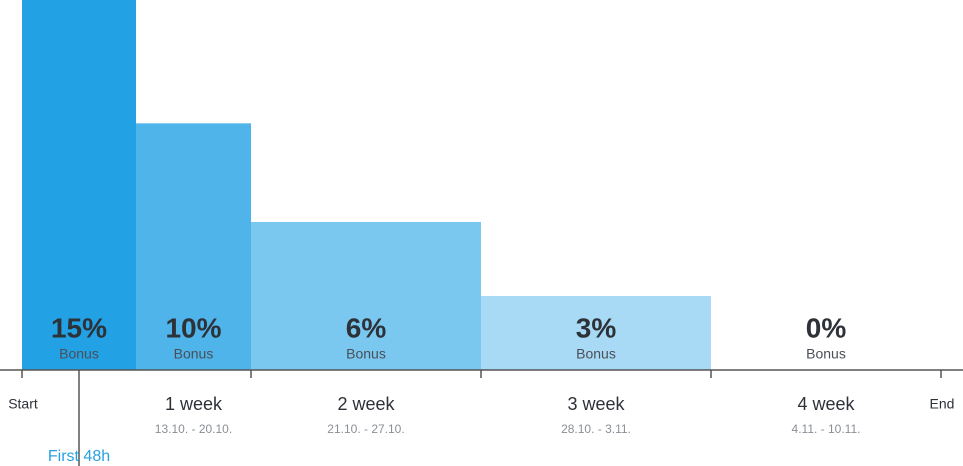  I want to click on start-label: Start, so click(23, 404).